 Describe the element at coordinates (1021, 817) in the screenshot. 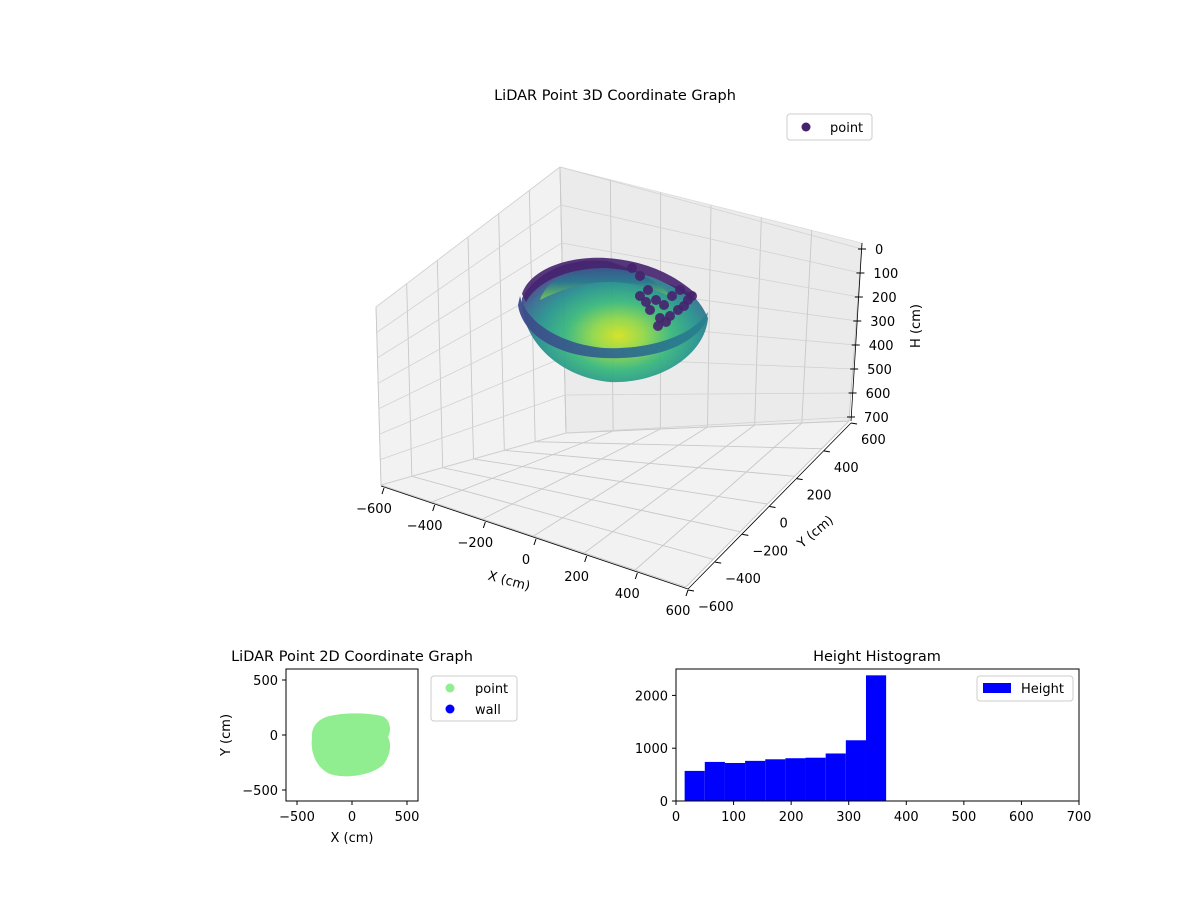

I see `x-tick-label-hist: 600` at that location.